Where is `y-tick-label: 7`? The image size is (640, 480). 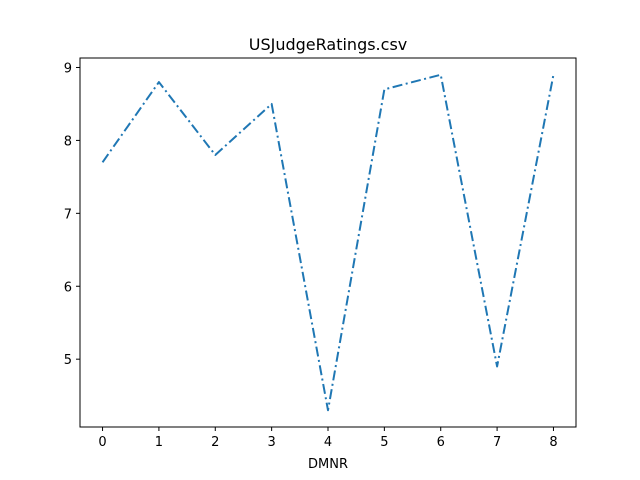 y-tick-label: 7 is located at coordinates (68, 214).